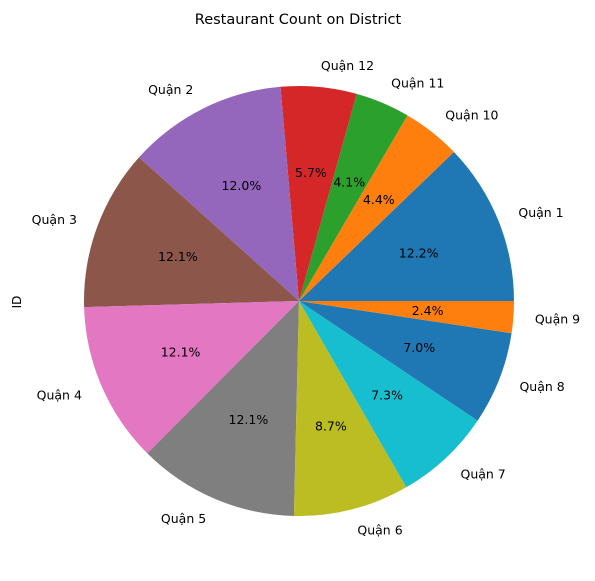 Image resolution: width=595 pixels, height=581 pixels. What do you see at coordinates (379, 199) in the screenshot?
I see `slice-percent-label: 4.4%` at bounding box center [379, 199].